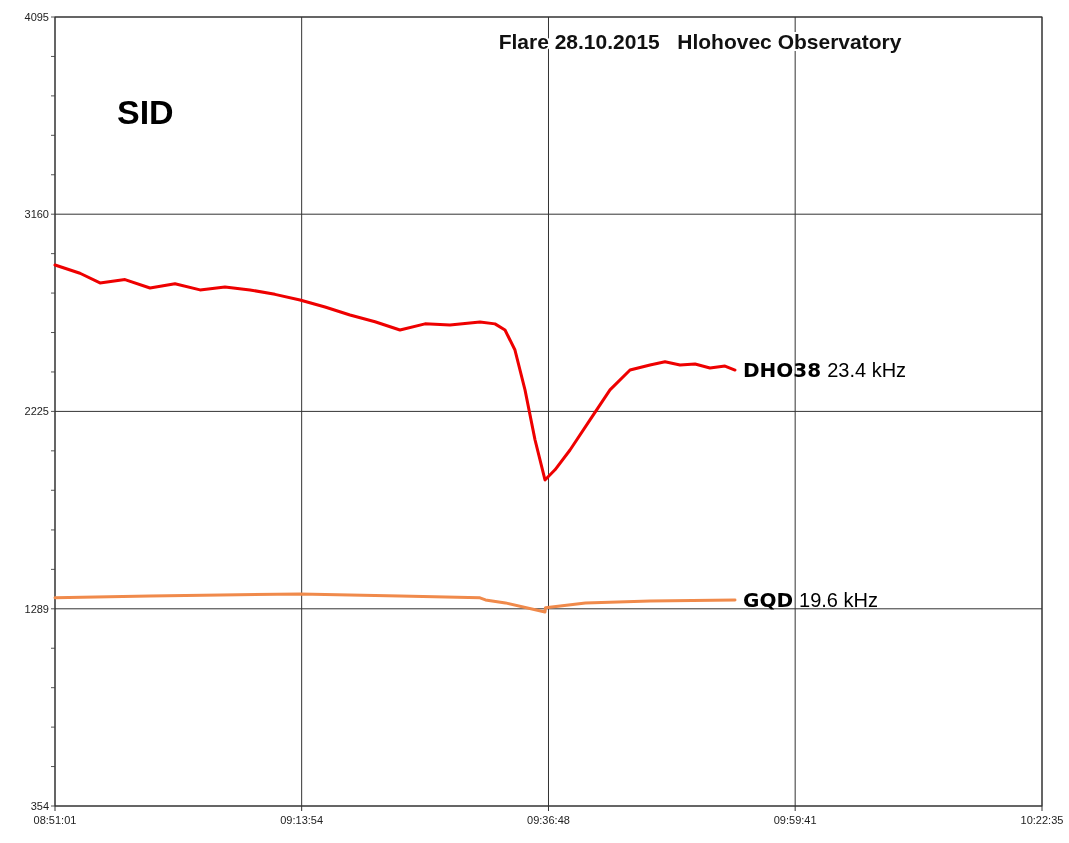  What do you see at coordinates (1042, 820) in the screenshot?
I see `x-tick-label: 10:22:35` at bounding box center [1042, 820].